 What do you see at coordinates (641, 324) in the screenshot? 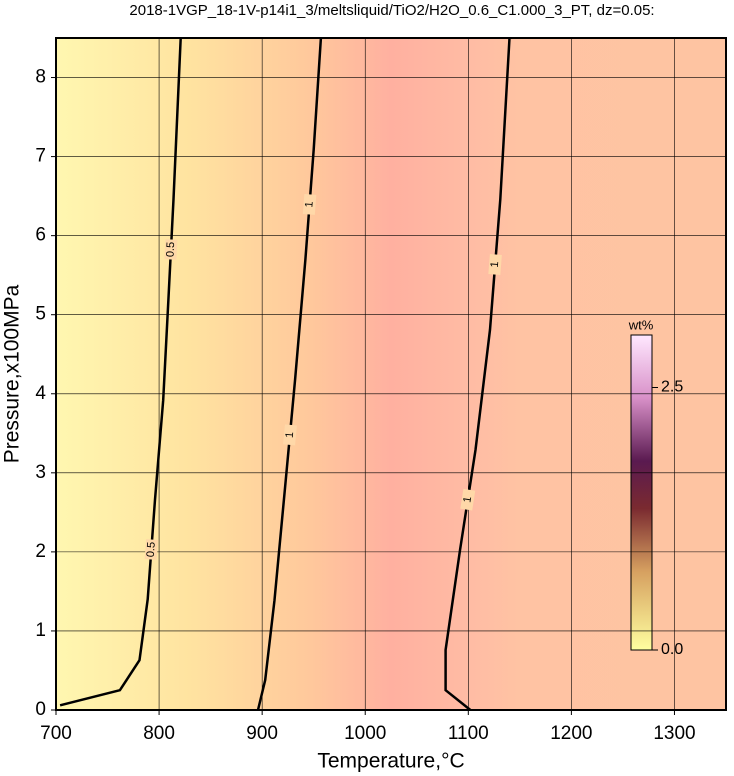
I see `colorbar-label: wt%` at bounding box center [641, 324].